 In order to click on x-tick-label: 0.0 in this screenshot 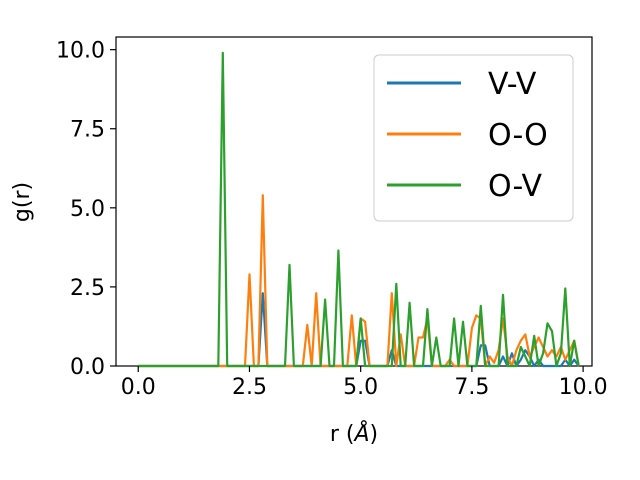, I will do `click(138, 387)`.